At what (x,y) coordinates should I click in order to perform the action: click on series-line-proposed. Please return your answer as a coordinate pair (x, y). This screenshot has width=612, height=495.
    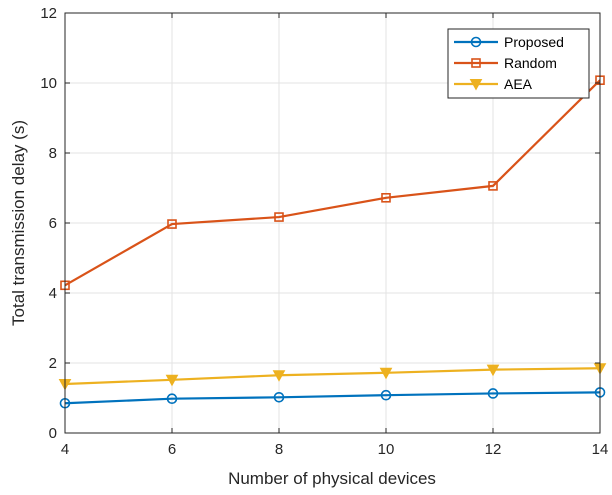
    Looking at the image, I should click on (332, 398).